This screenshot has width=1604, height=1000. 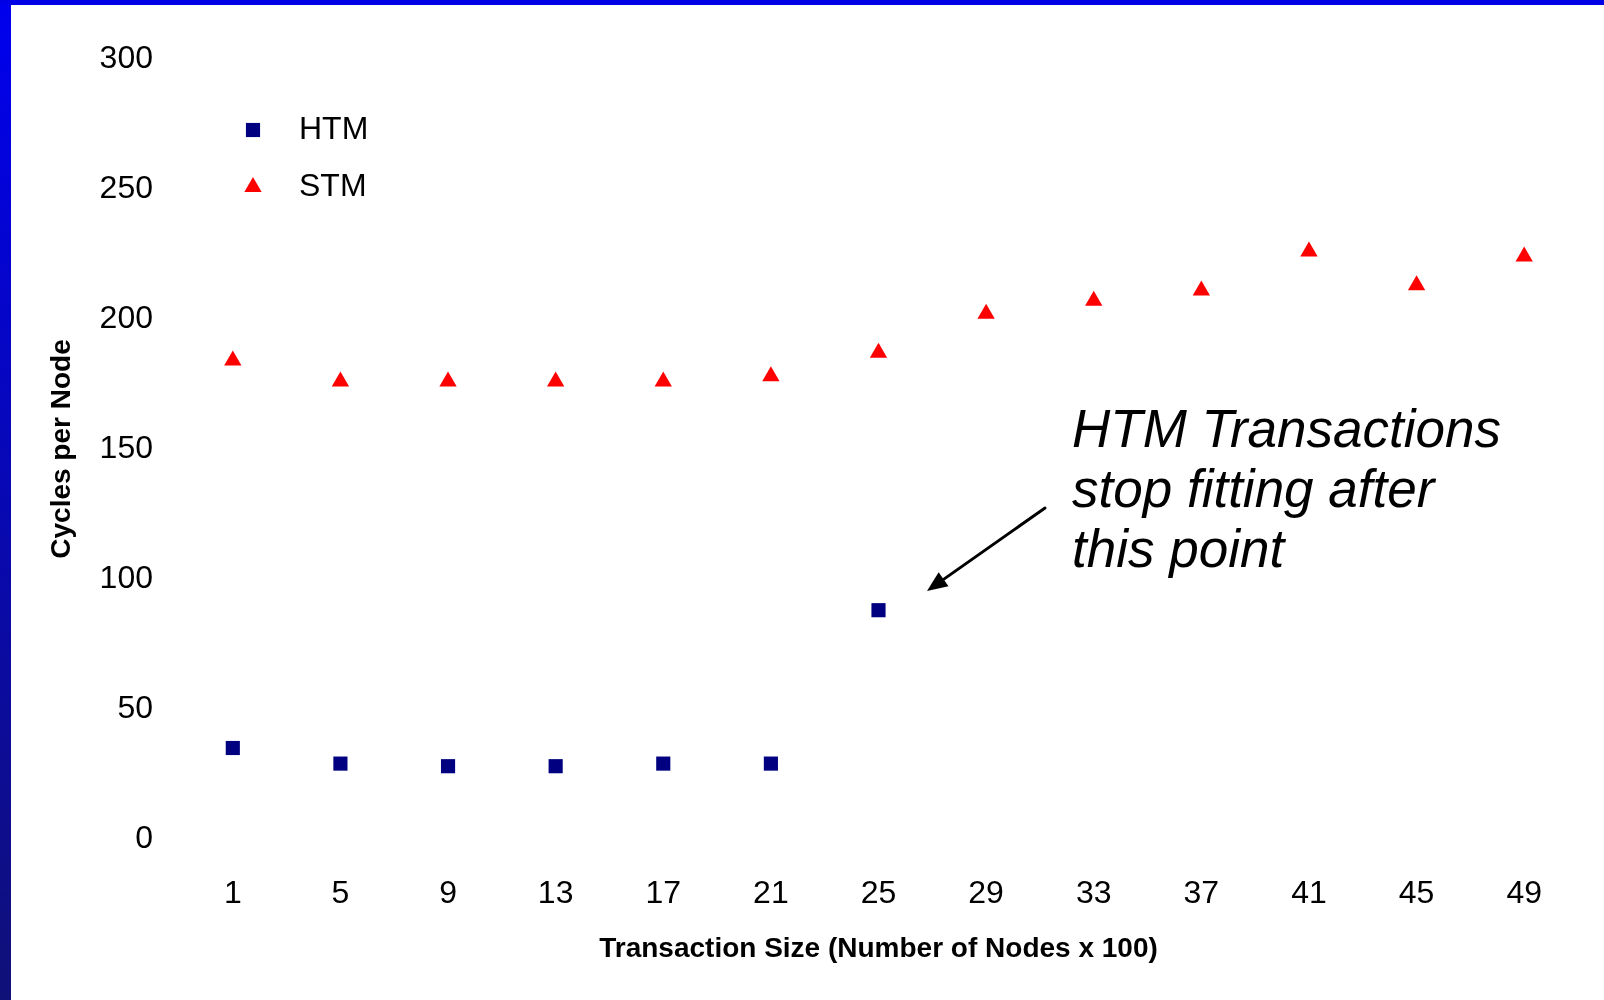 What do you see at coordinates (1416, 892) in the screenshot?
I see `x-tick-label: 45` at bounding box center [1416, 892].